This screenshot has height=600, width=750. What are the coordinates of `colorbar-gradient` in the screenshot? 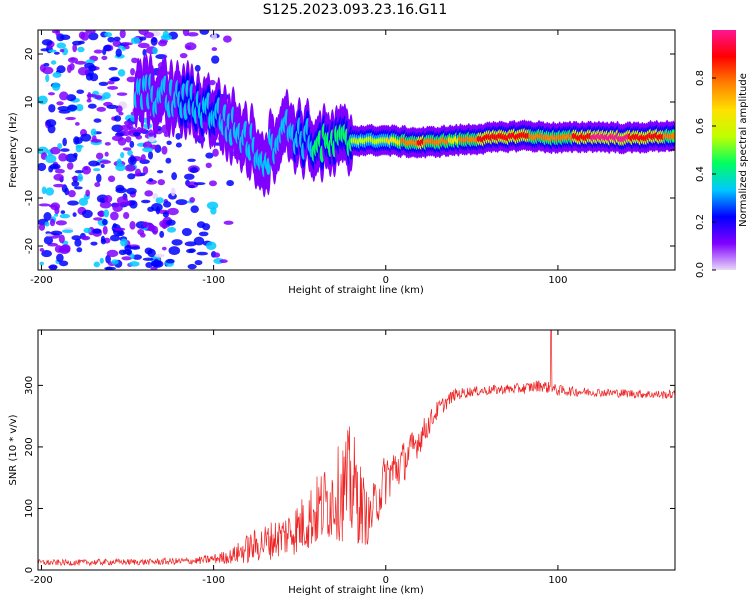 It's located at (724, 150).